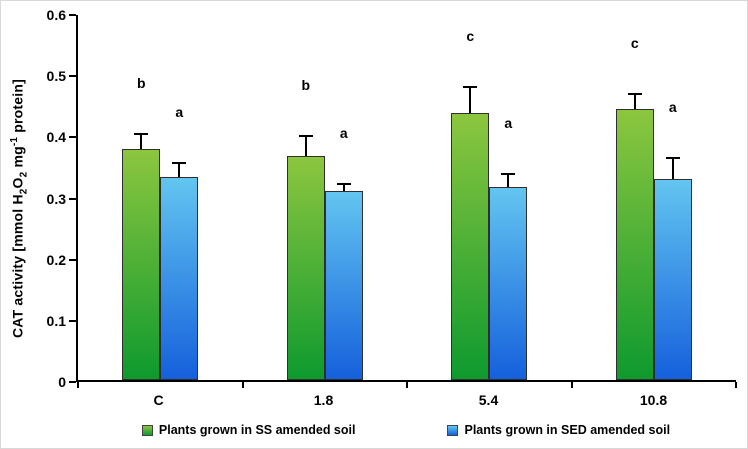 The image size is (748, 449). What do you see at coordinates (257, 430) in the screenshot?
I see `legend-label: Plants grown in SS amended soil` at bounding box center [257, 430].